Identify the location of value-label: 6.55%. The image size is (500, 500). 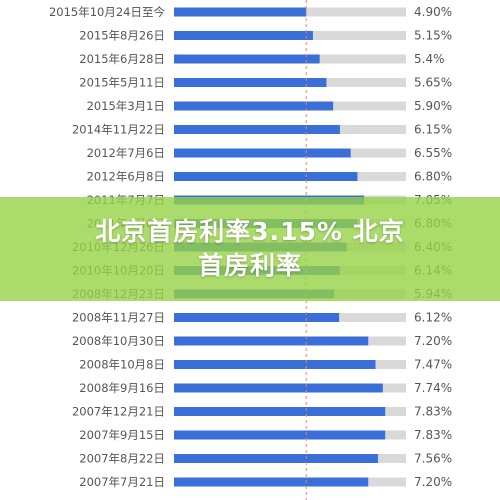
(433, 153).